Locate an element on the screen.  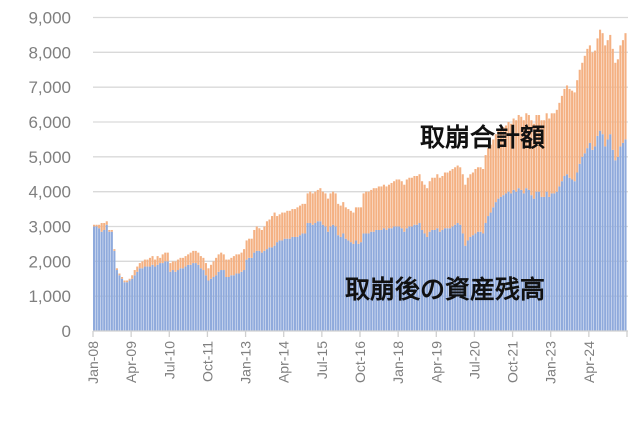
annotation-remaining-balance: 取崩後の資産残高 is located at coordinates (445, 289).